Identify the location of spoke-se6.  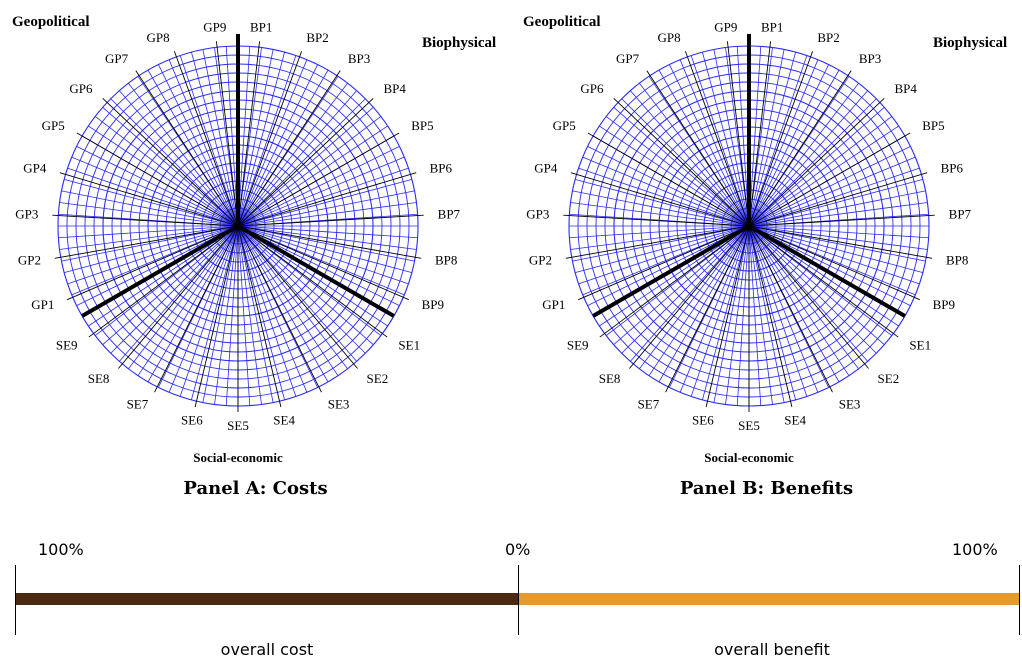
(727, 316).